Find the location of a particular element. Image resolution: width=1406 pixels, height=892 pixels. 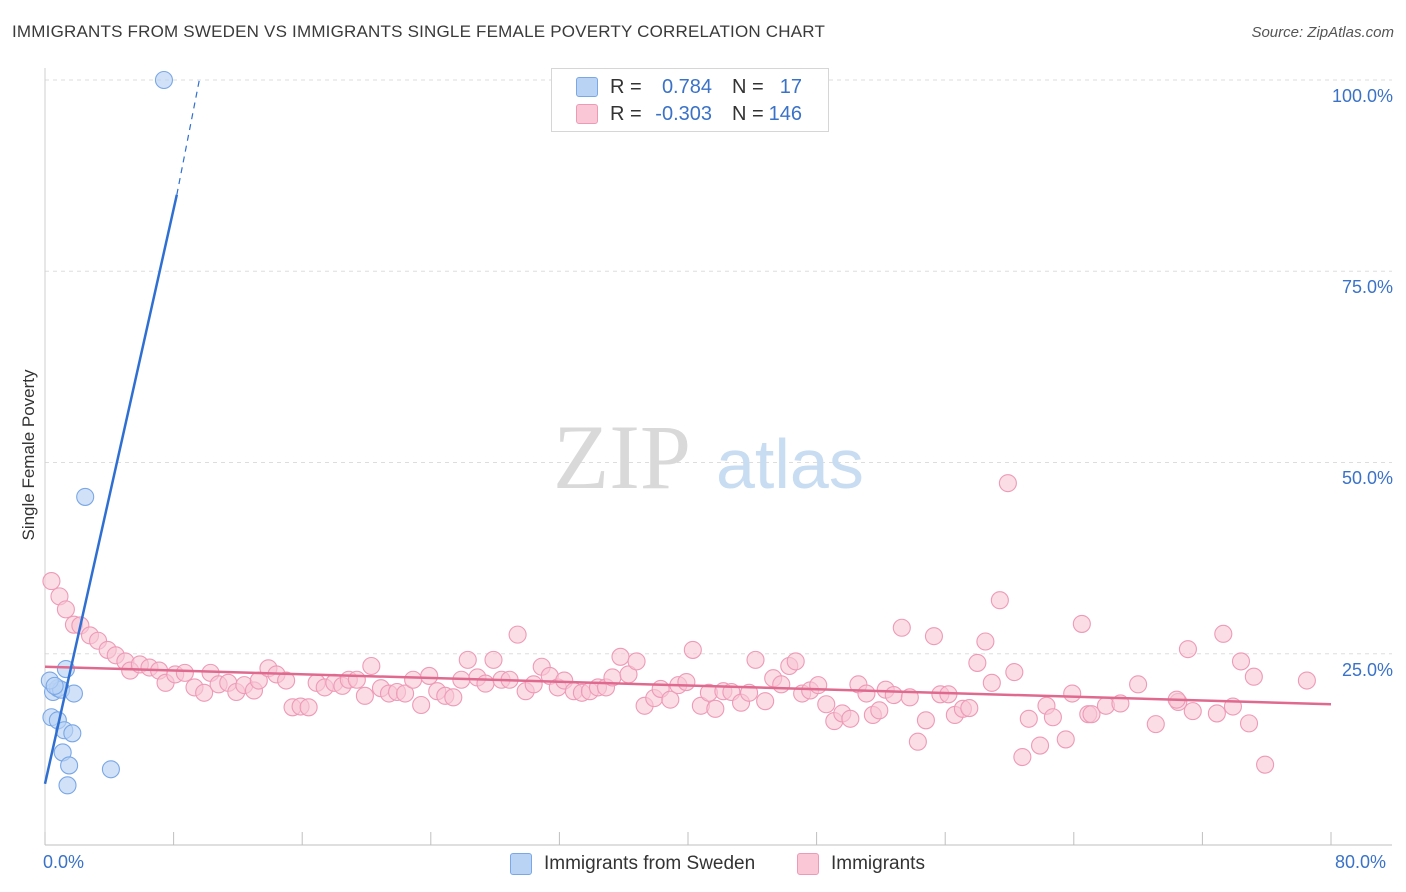

legend-swatch-blue is located at coordinates (587, 87).